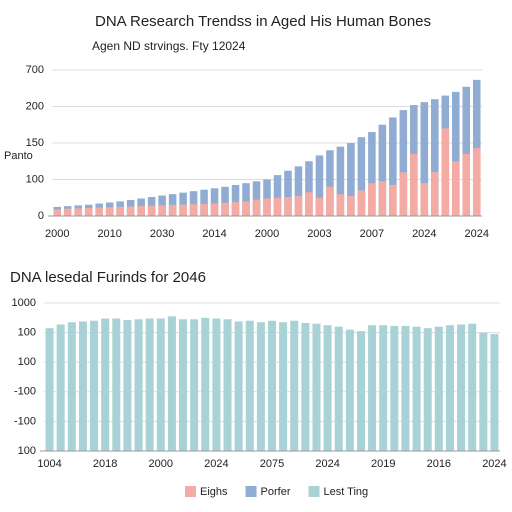 This screenshot has width=512, height=512. I want to click on x-tick-label: 2003, so click(319, 234).